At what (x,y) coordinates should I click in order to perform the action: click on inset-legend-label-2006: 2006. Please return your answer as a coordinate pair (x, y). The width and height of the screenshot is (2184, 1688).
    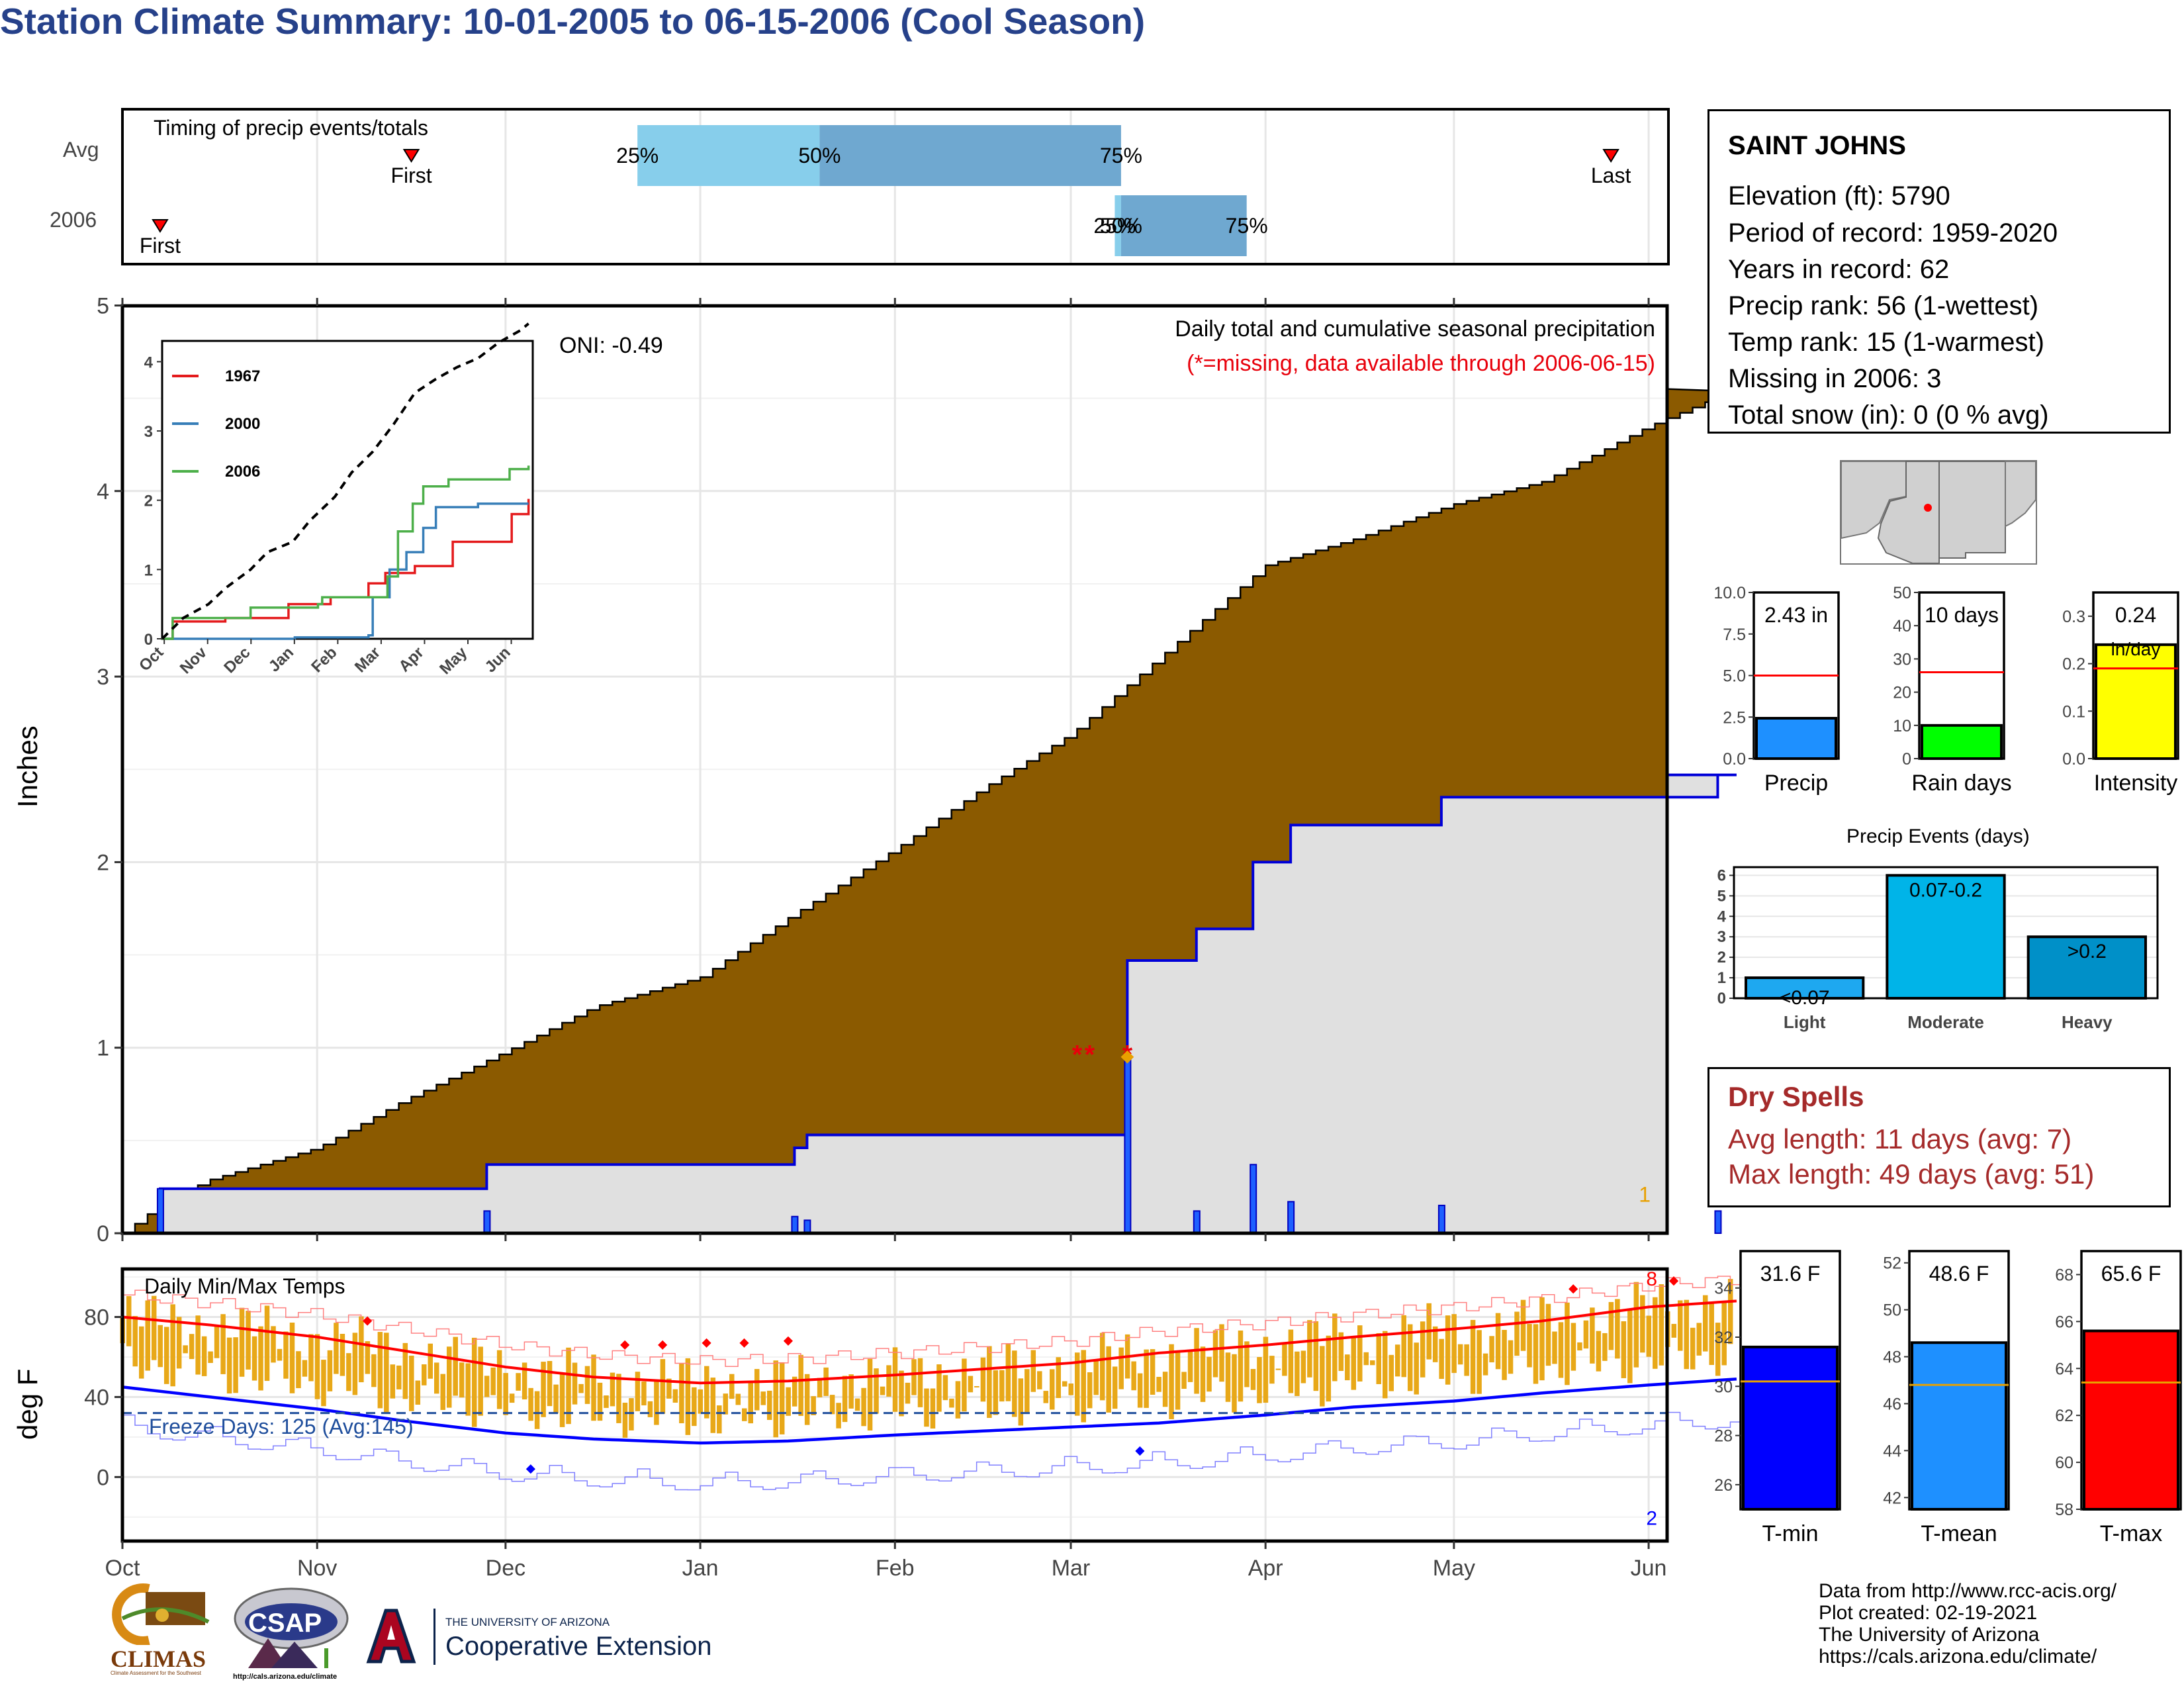
    Looking at the image, I should click on (242, 472).